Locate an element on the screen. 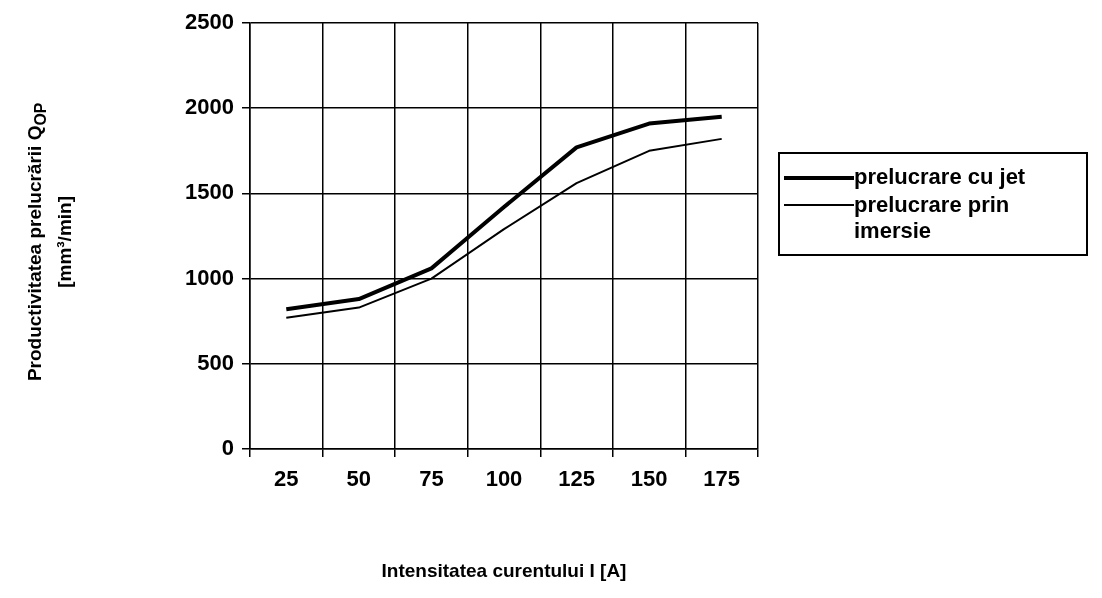 This screenshot has height=598, width=1102. x-tick-label: 75 is located at coordinates (431, 479).